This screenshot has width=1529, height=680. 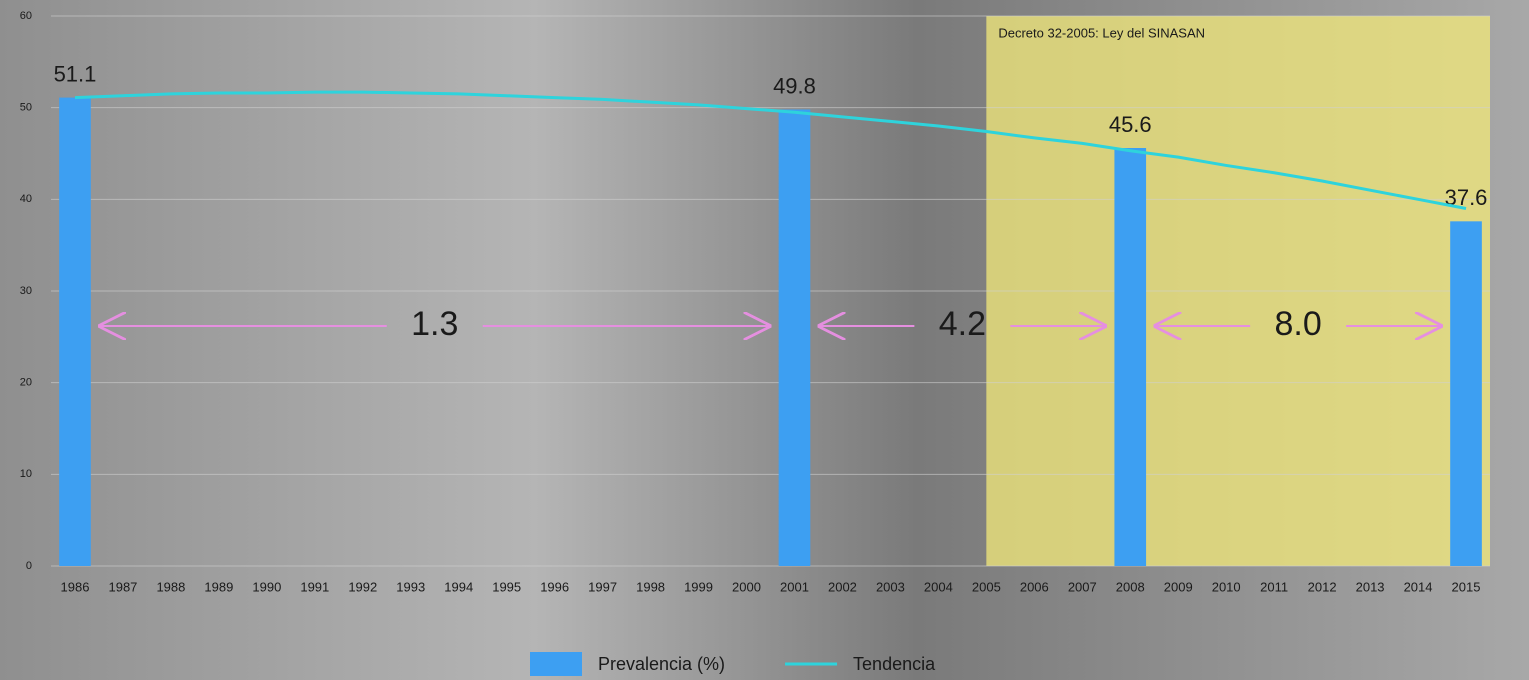 I want to click on y-tick-label: 0, so click(x=29, y=566).